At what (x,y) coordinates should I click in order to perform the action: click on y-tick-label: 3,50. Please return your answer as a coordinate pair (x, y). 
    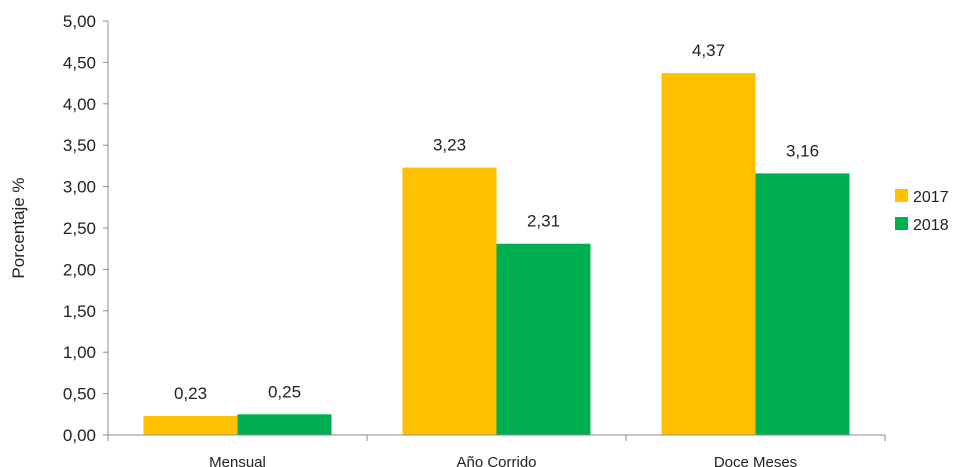
    Looking at the image, I should click on (79, 145).